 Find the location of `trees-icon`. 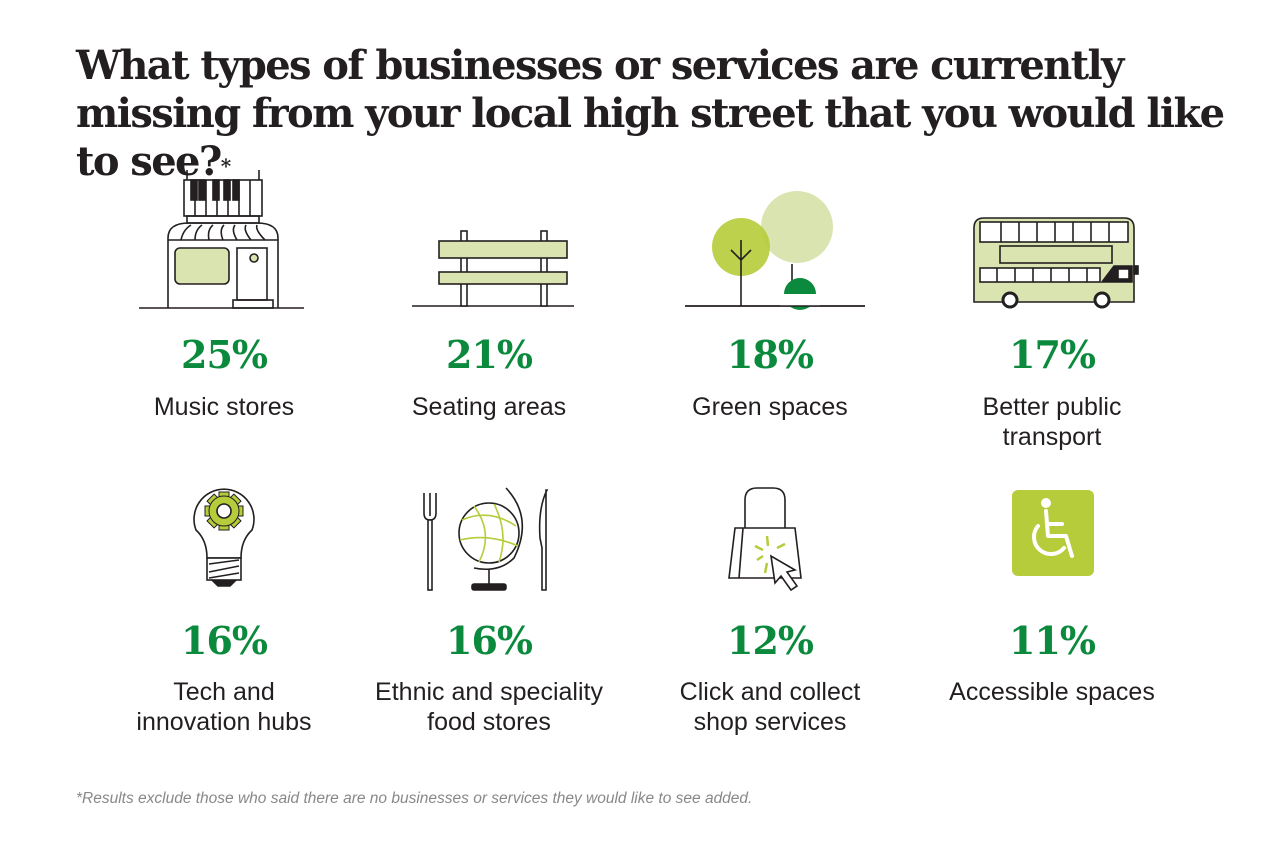

trees-icon is located at coordinates (770, 245).